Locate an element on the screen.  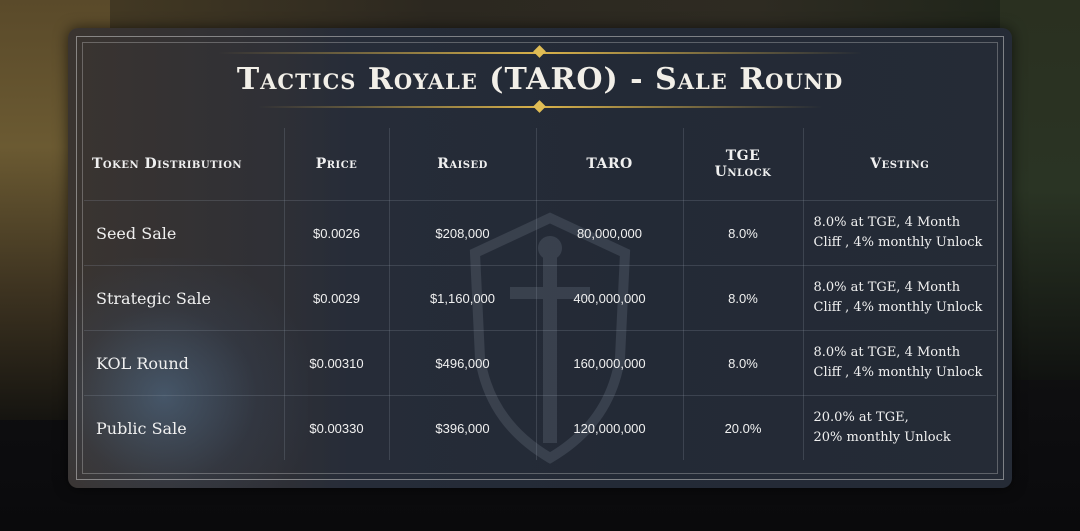
col-header-token-distribution: Token Distribution is located at coordinates (184, 164).